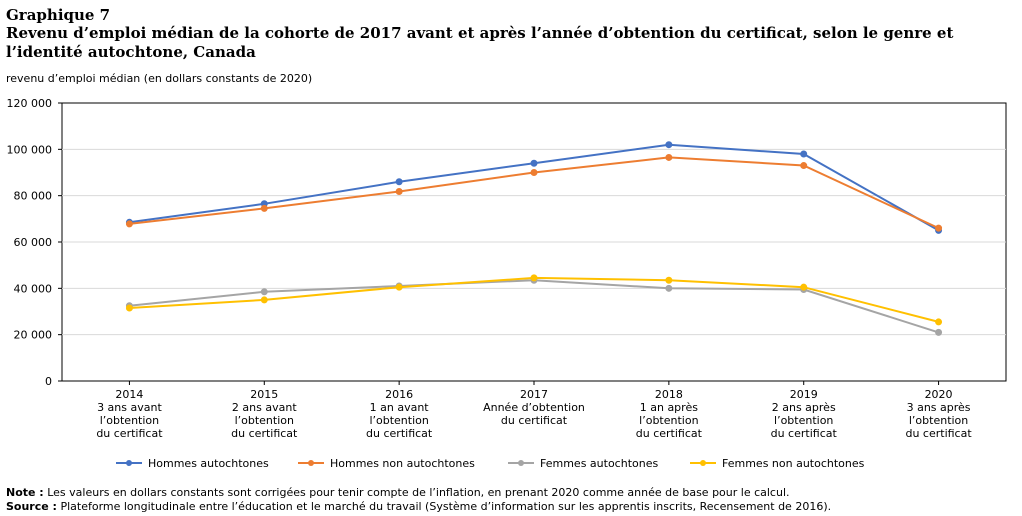 The width and height of the screenshot is (1022, 516). Describe the element at coordinates (48, 381) in the screenshot. I see `y-tick-label: 0` at that location.